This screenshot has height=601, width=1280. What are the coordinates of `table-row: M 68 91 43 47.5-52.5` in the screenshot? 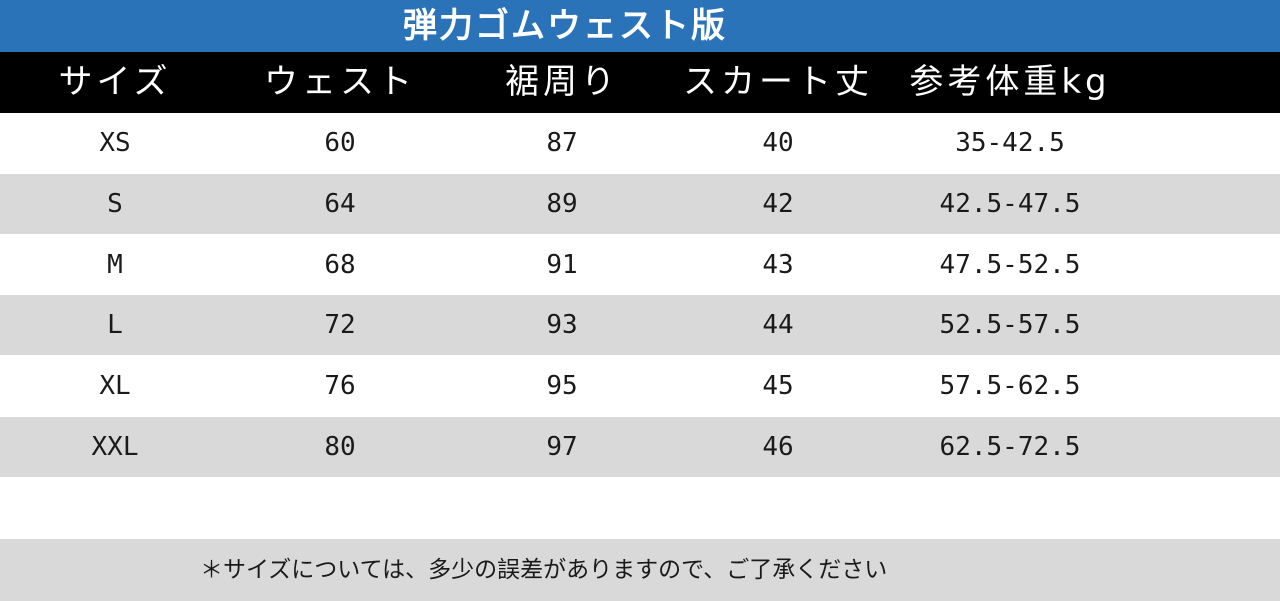 It's located at (640, 265).